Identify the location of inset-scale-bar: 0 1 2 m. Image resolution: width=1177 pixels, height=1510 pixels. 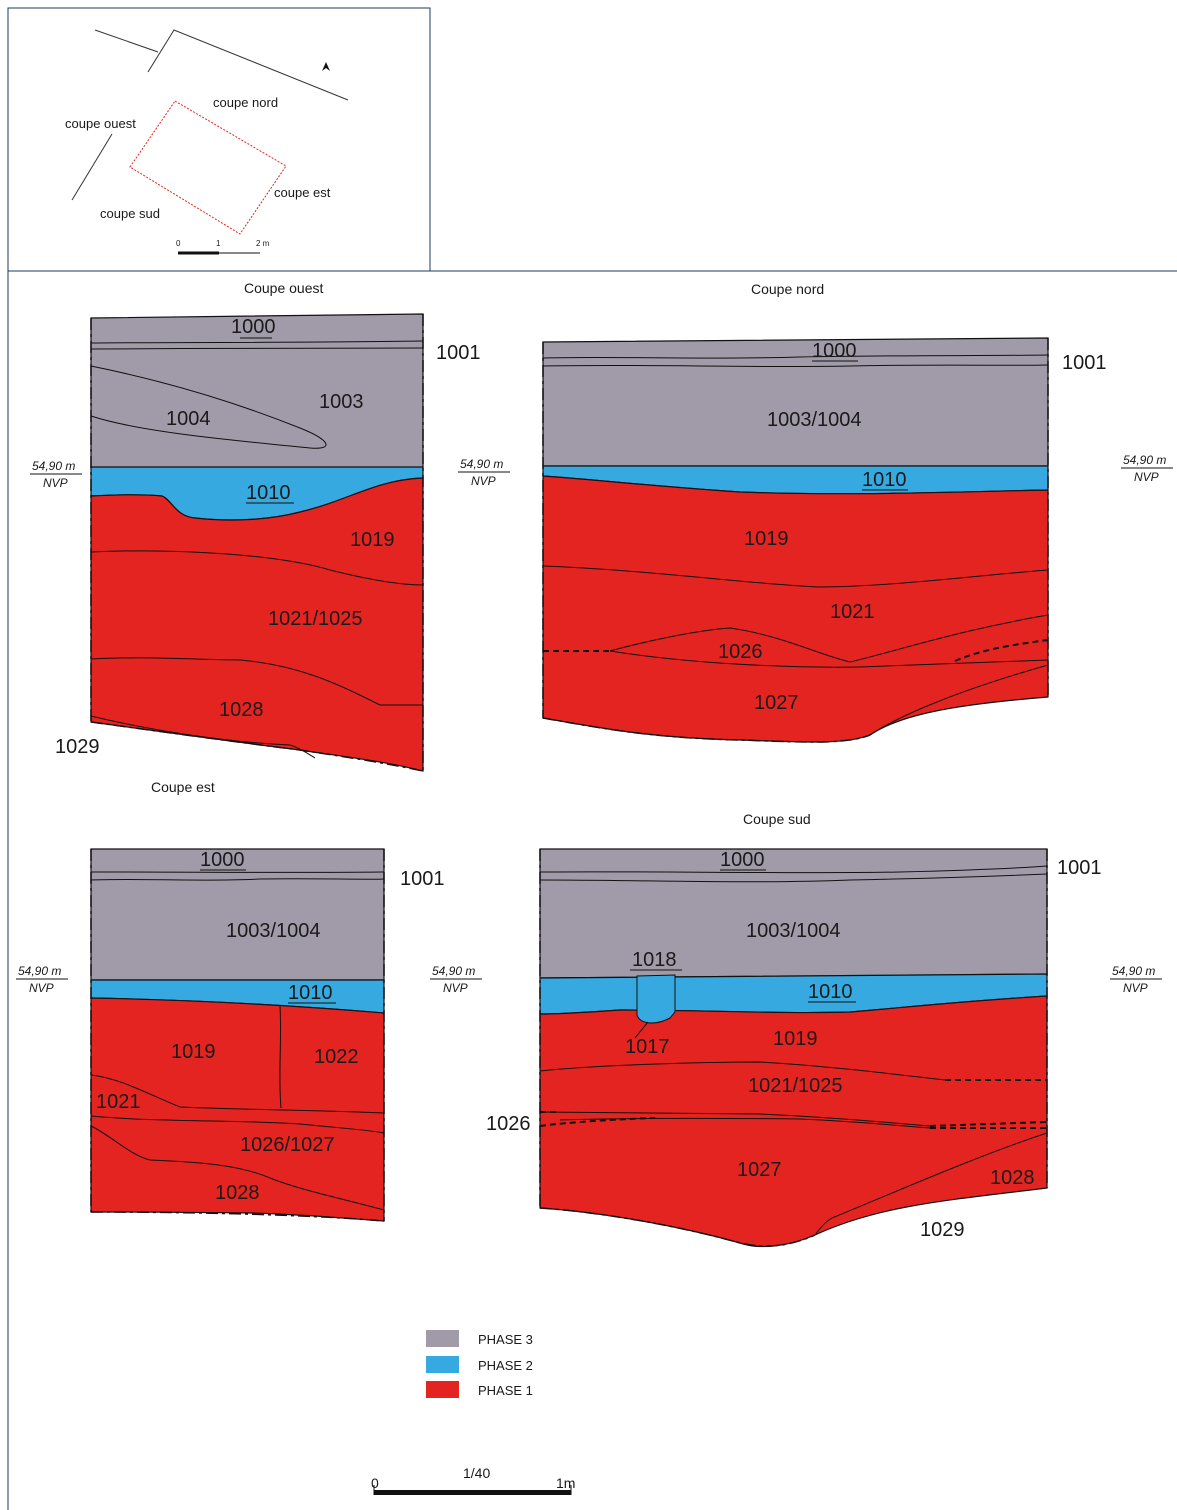
(223, 247).